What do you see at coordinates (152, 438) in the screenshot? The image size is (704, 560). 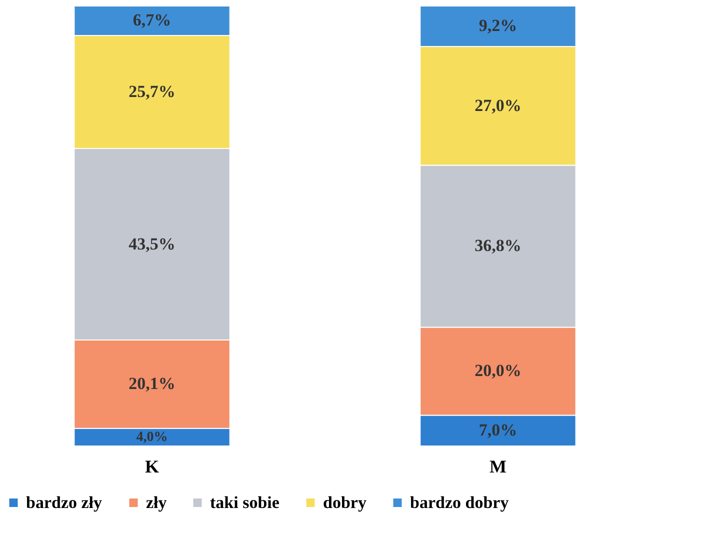 I see `data-label: 4,0%` at bounding box center [152, 438].